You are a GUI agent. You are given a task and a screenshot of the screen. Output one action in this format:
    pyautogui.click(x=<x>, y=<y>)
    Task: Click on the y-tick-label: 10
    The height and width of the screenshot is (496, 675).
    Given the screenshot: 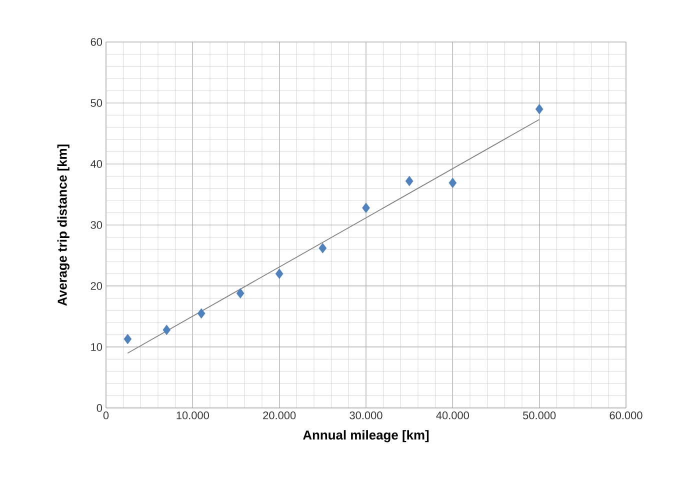 What is the action you would take?
    pyautogui.click(x=96, y=347)
    